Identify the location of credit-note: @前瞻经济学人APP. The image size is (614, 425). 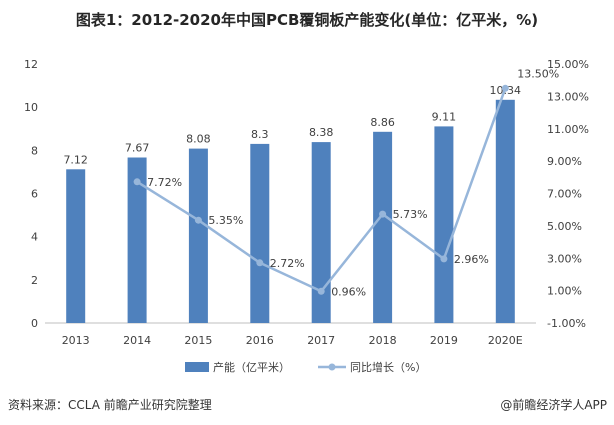
(553, 405).